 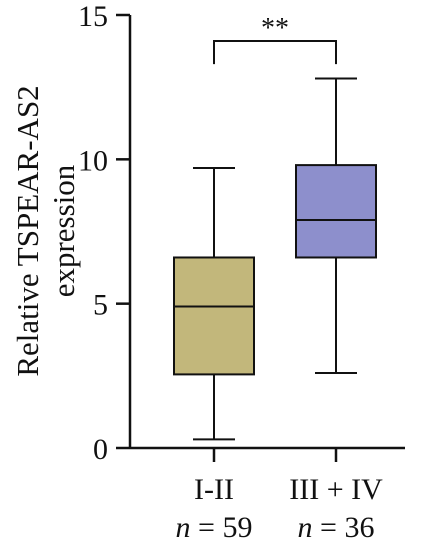 What do you see at coordinates (183, 527) in the screenshot?
I see `sample-size-n-1: n` at bounding box center [183, 527].